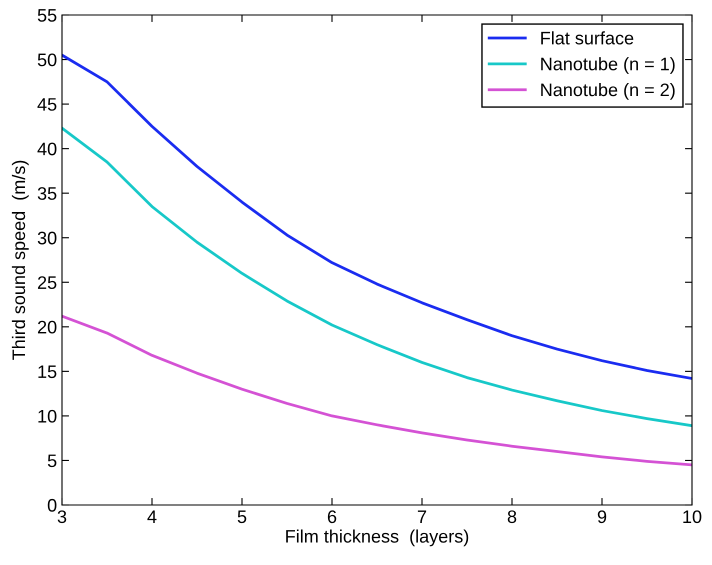  I want to click on y-tick-label: 50, so click(47, 59).